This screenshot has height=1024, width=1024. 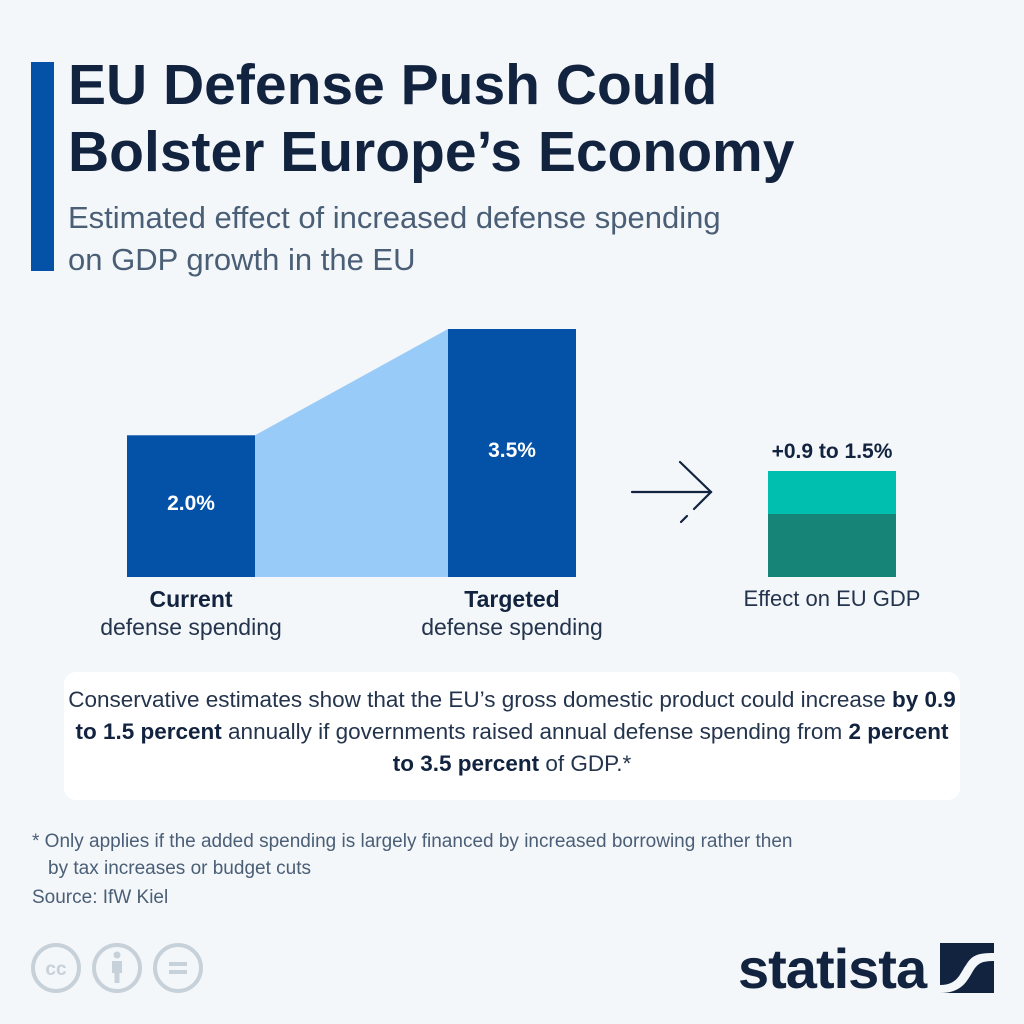 I want to click on bar-targeted-spending, so click(x=512, y=453).